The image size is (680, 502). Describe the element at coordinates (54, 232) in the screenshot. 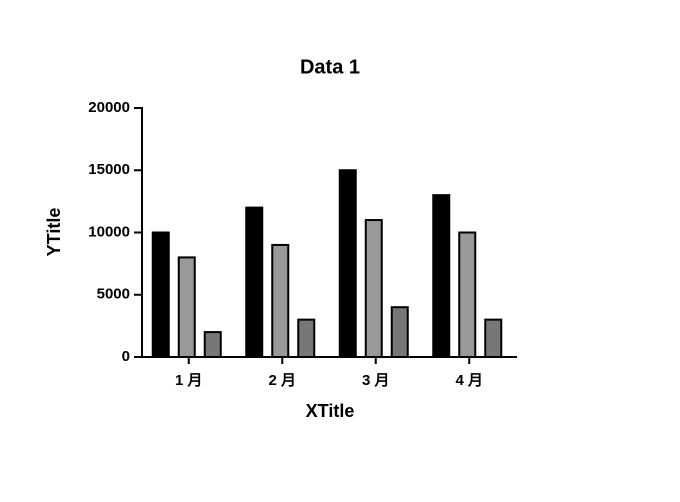

I see `y-axis-title: YTitle` at that location.